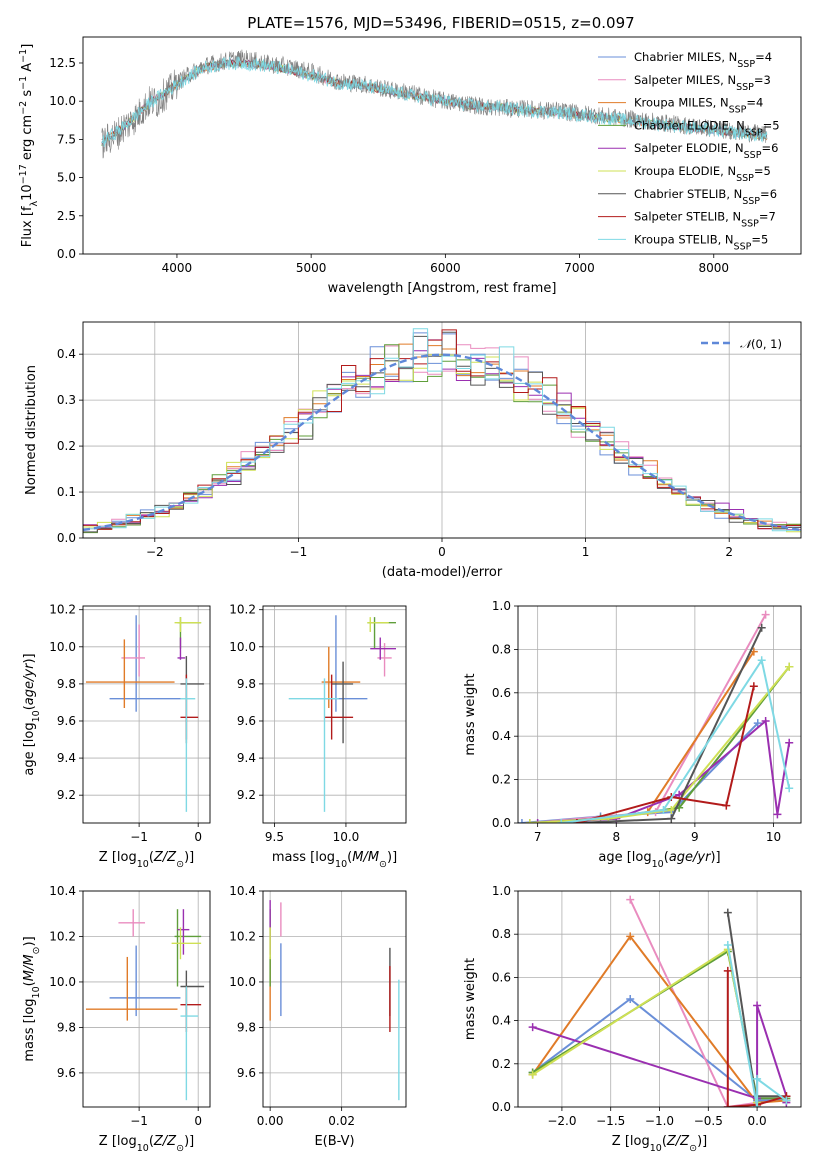  Describe the element at coordinates (66, 758) in the screenshot. I see `y-tick-label: 9.4` at that location.